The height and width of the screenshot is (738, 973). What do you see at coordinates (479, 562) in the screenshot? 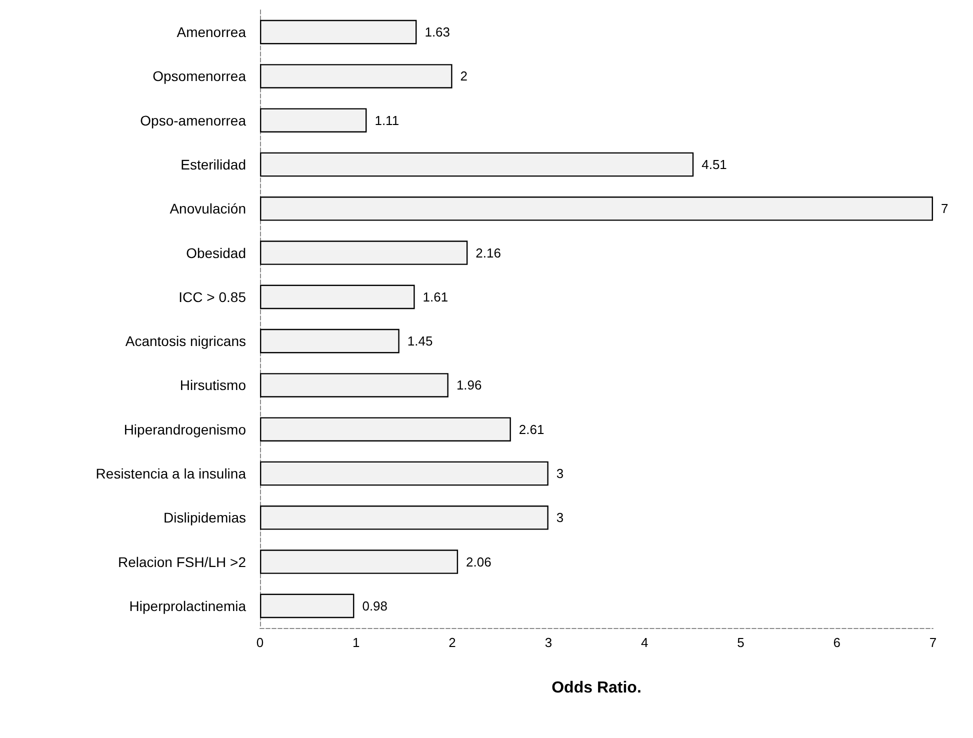
I see `data-label: 2.06` at bounding box center [479, 562].